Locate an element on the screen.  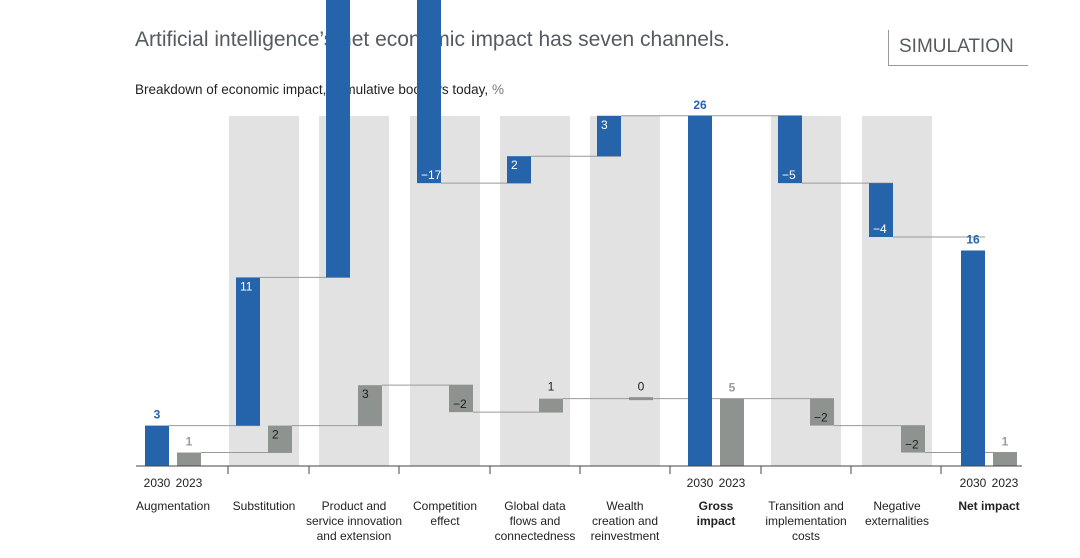
data-label: 11 is located at coordinates (246, 286).